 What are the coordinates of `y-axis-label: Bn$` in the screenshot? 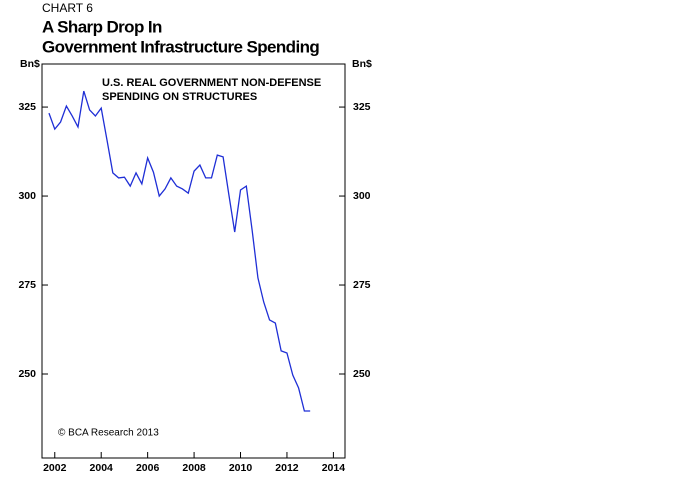 It's located at (30, 64).